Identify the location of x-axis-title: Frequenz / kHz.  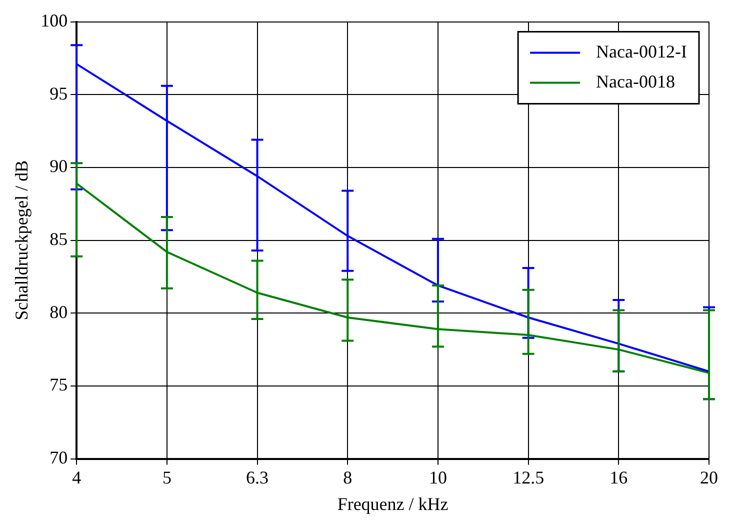
(392, 504).